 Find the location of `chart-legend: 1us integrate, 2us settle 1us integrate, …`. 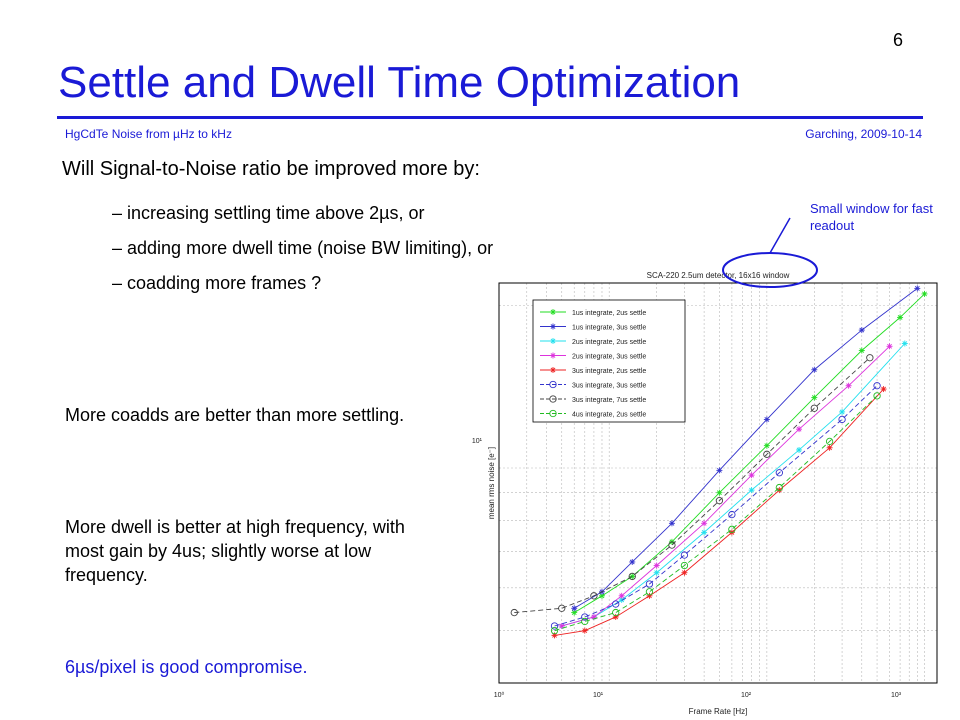

chart-legend: 1us integrate, 2us settle 1us integrate, … is located at coordinates (609, 361).